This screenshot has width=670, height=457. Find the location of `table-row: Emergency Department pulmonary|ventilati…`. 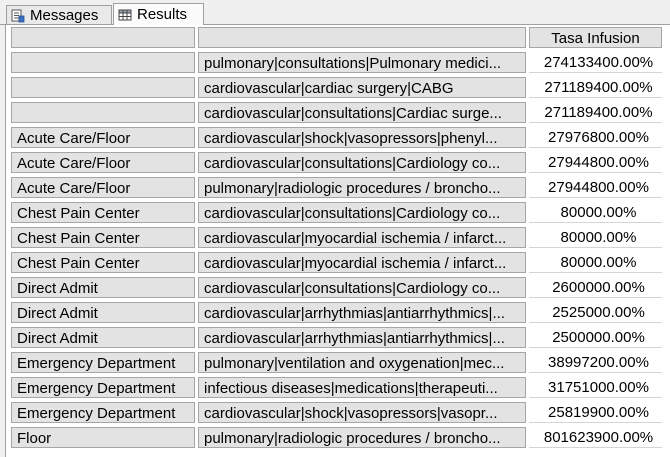

table-row: Emergency Department pulmonary|ventilati… is located at coordinates (338, 362).